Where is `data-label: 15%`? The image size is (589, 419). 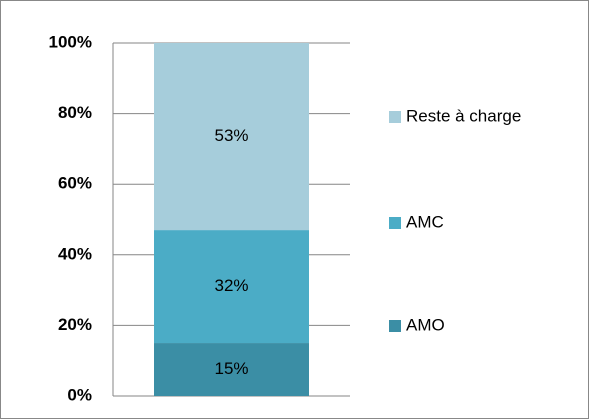
data-label: 15% is located at coordinates (231, 368).